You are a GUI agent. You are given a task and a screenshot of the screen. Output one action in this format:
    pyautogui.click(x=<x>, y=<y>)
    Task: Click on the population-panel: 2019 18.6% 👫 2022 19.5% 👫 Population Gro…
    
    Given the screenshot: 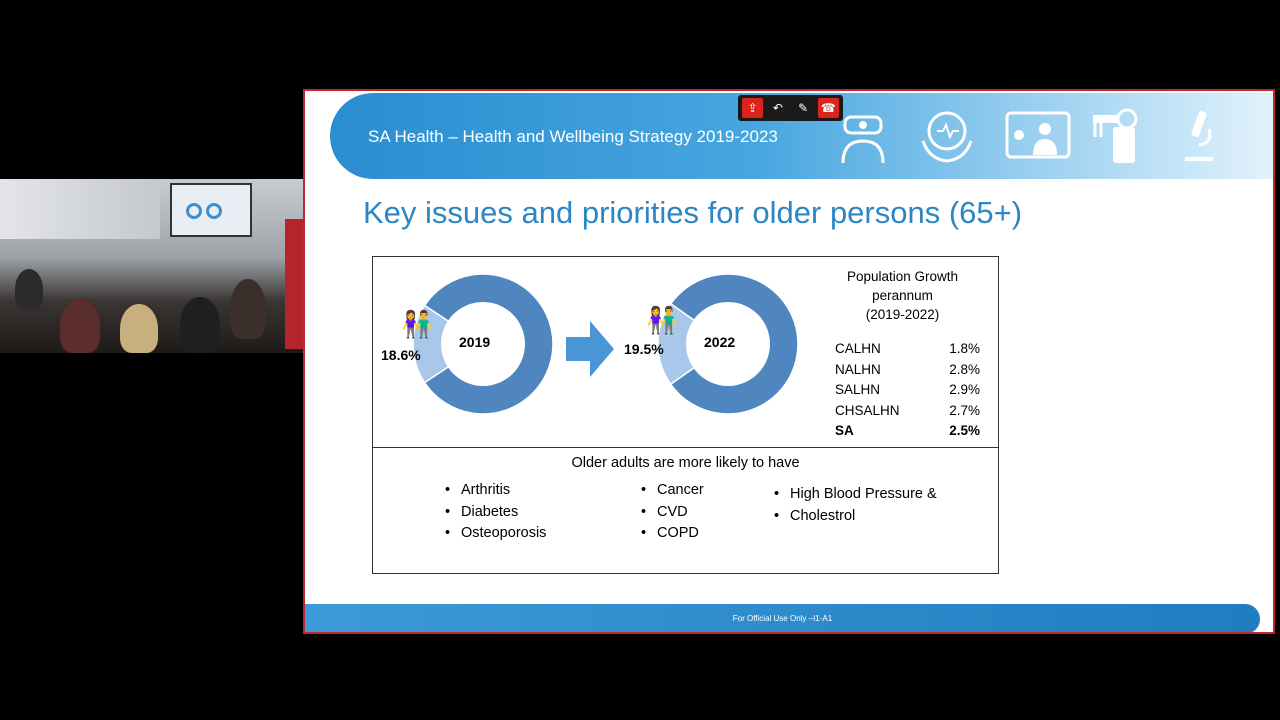 What is the action you would take?
    pyautogui.click(x=685, y=352)
    